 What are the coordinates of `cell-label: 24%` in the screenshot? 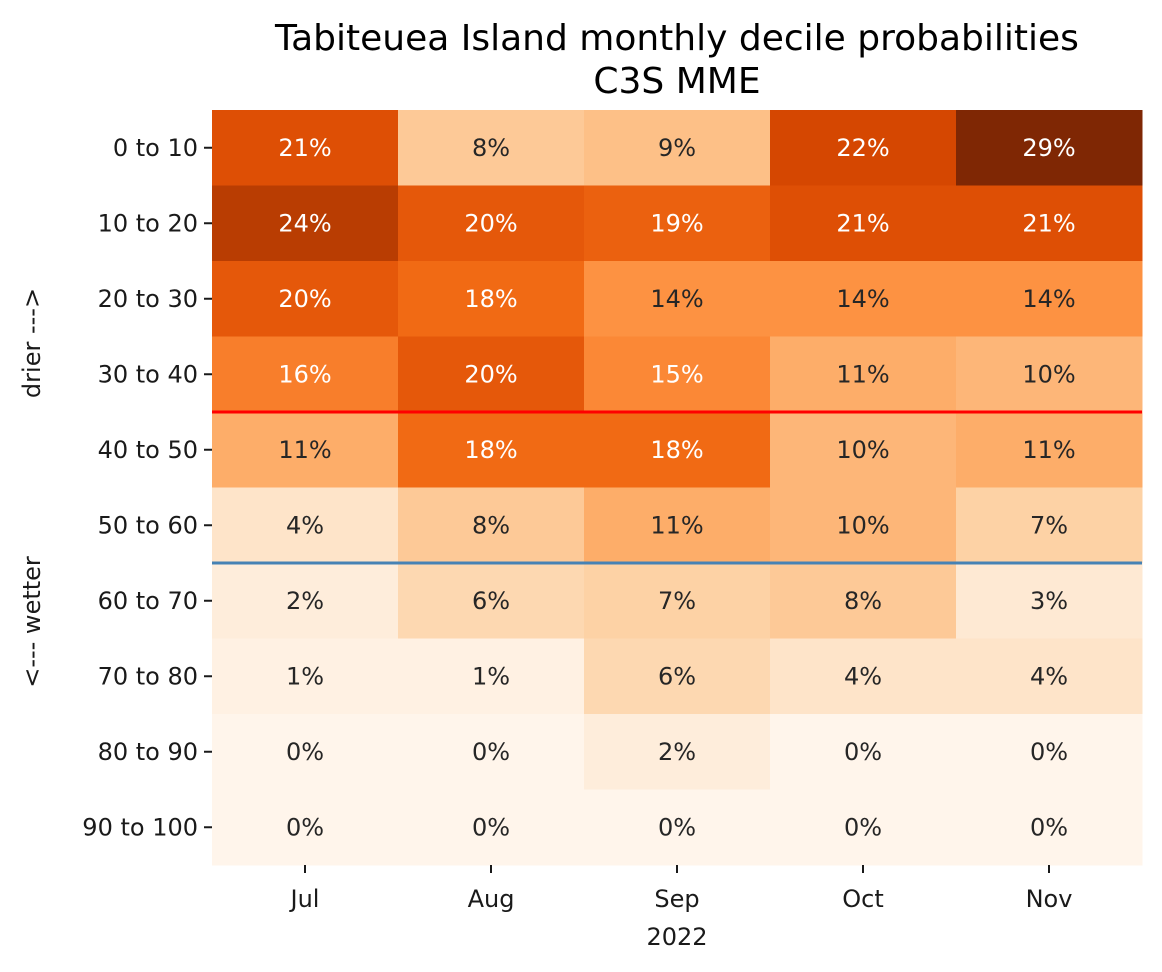 It's located at (304, 223).